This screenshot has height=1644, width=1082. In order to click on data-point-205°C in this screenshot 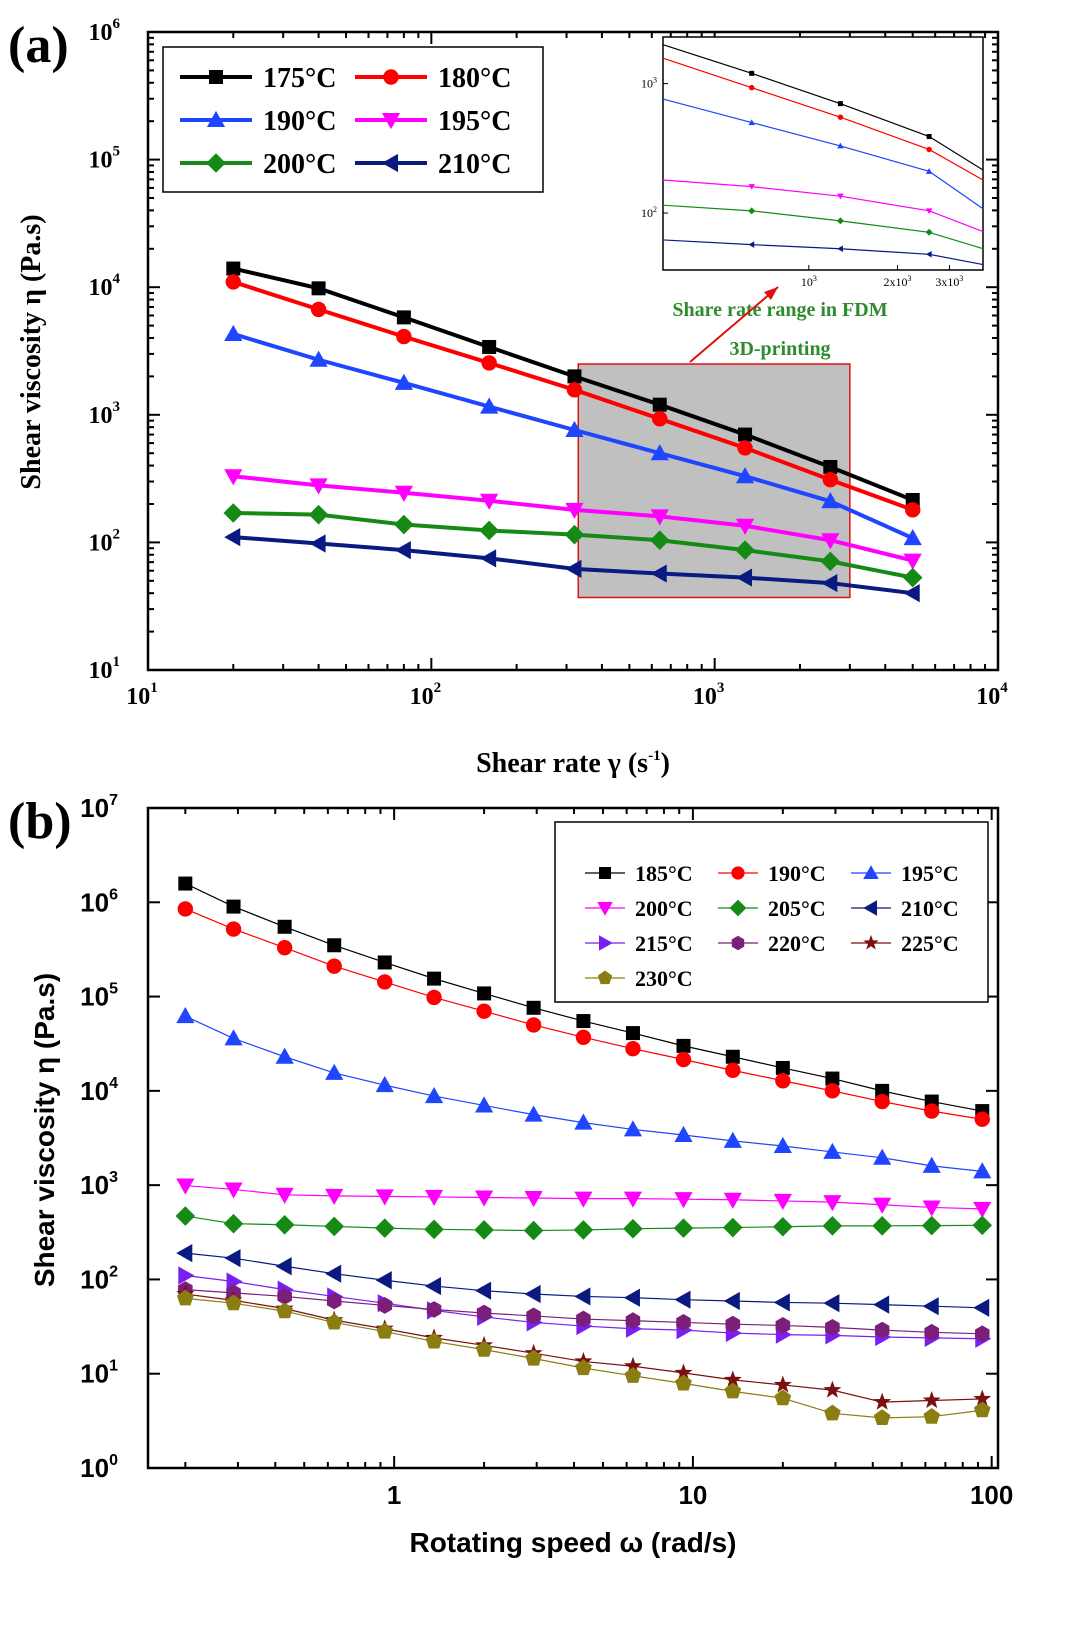, I will do `click(783, 1226)`.